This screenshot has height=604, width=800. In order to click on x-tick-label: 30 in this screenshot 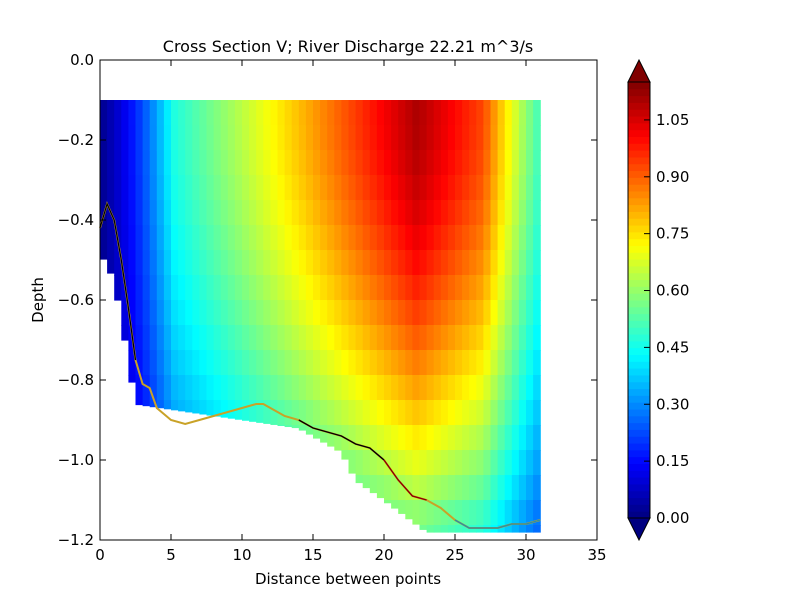, I will do `click(525, 555)`.